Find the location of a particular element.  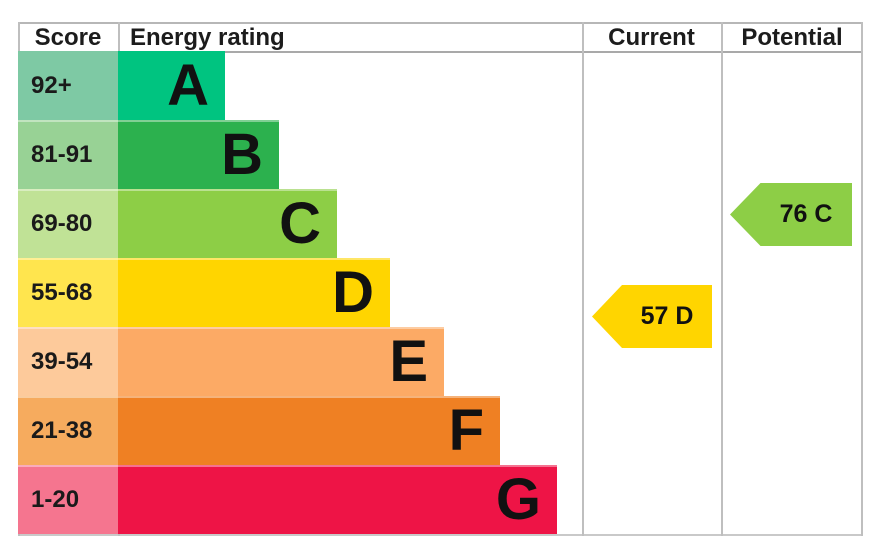

band-row: 1-20 G is located at coordinates (440, 499).